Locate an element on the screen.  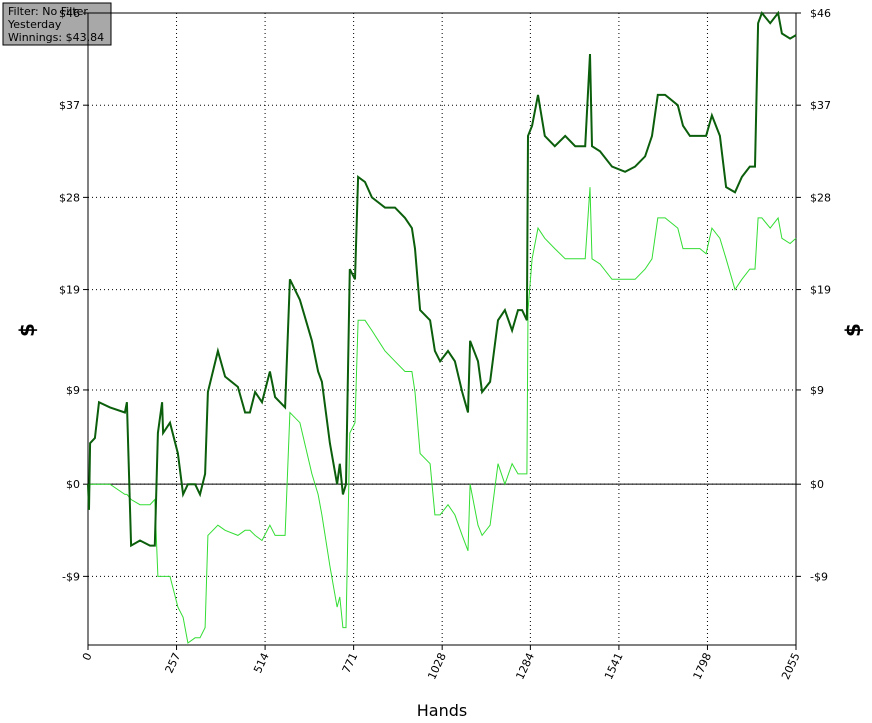
info-filter: Filter: No Filter is located at coordinates (48, 11).